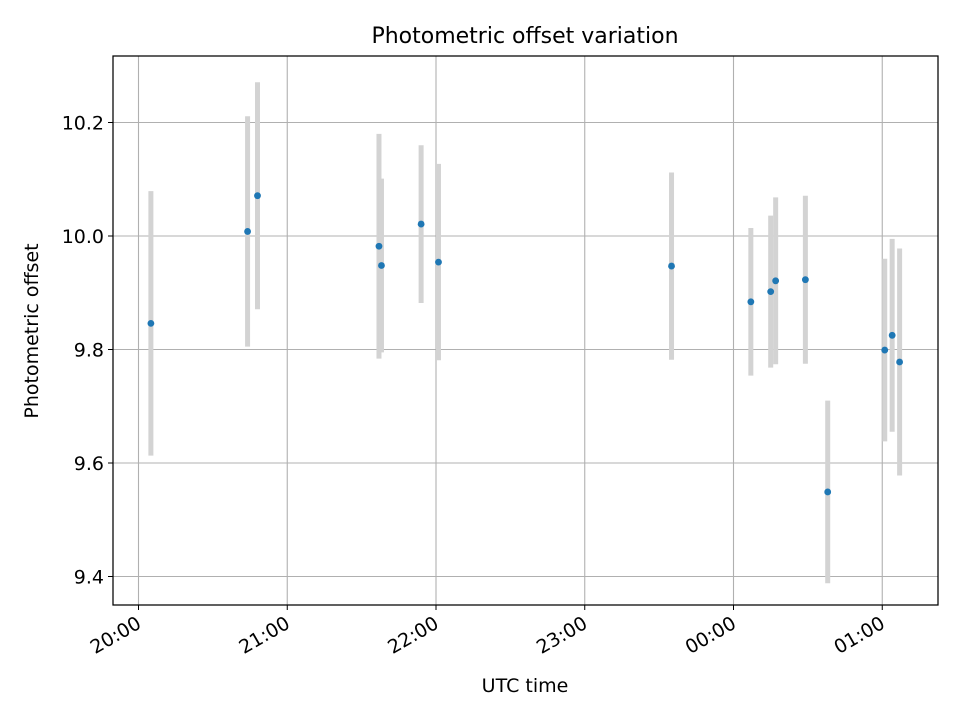  I want to click on x-axis-label: UTC time, so click(525, 686).